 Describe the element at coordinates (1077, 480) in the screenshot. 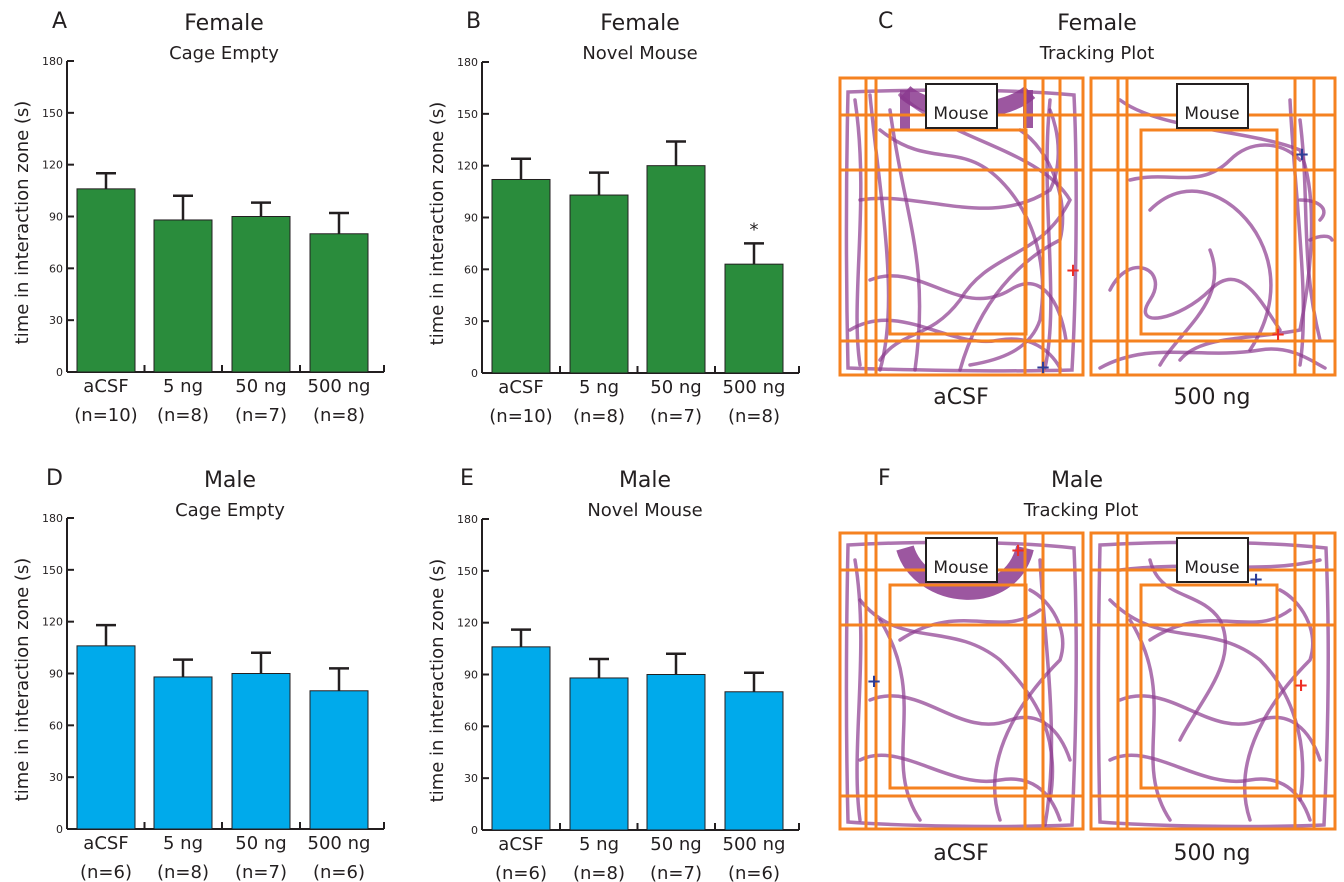

I see `tracking-f-title: Male` at that location.